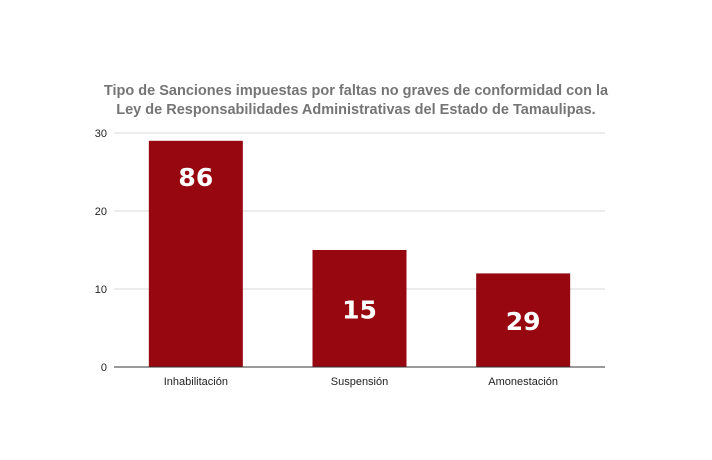  I want to click on data-label: 86, so click(195, 177).